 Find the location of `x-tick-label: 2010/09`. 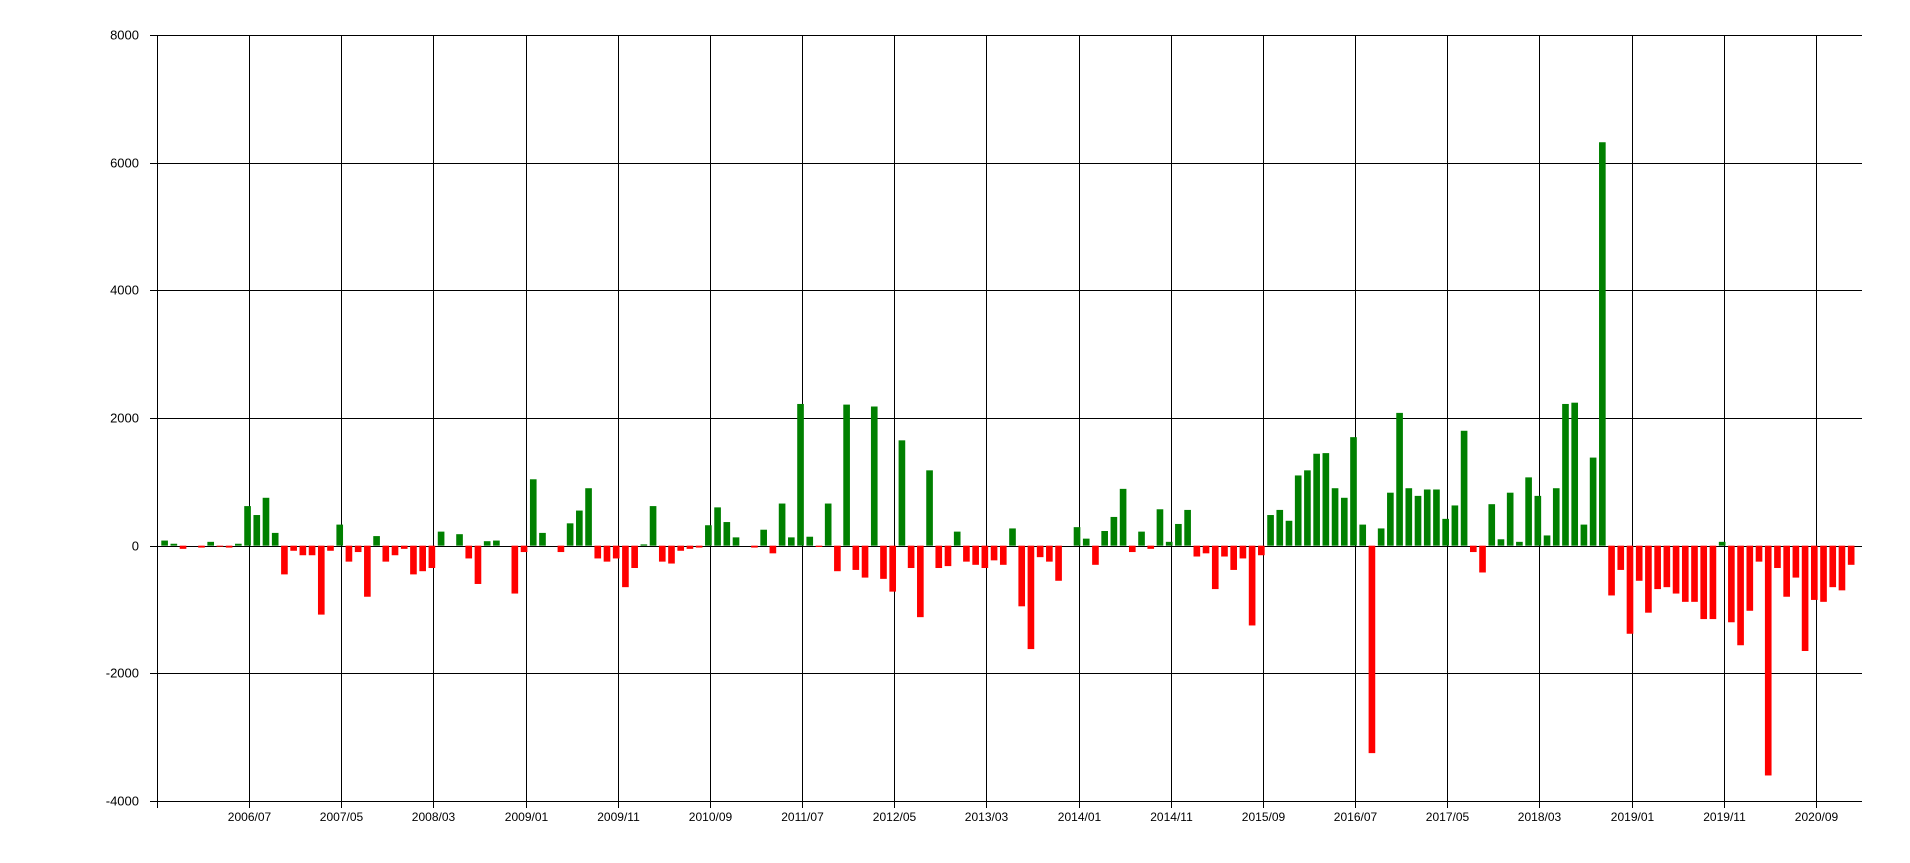

x-tick-label: 2010/09 is located at coordinates (711, 817).